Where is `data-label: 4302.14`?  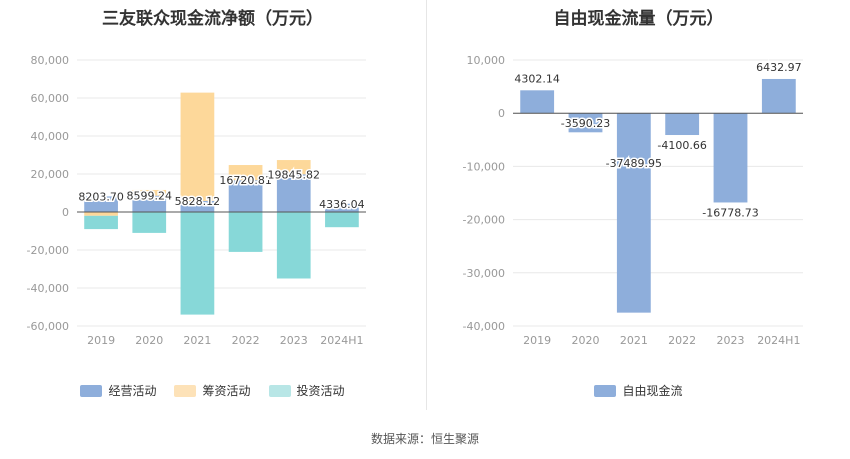 data-label: 4302.14 is located at coordinates (537, 78).